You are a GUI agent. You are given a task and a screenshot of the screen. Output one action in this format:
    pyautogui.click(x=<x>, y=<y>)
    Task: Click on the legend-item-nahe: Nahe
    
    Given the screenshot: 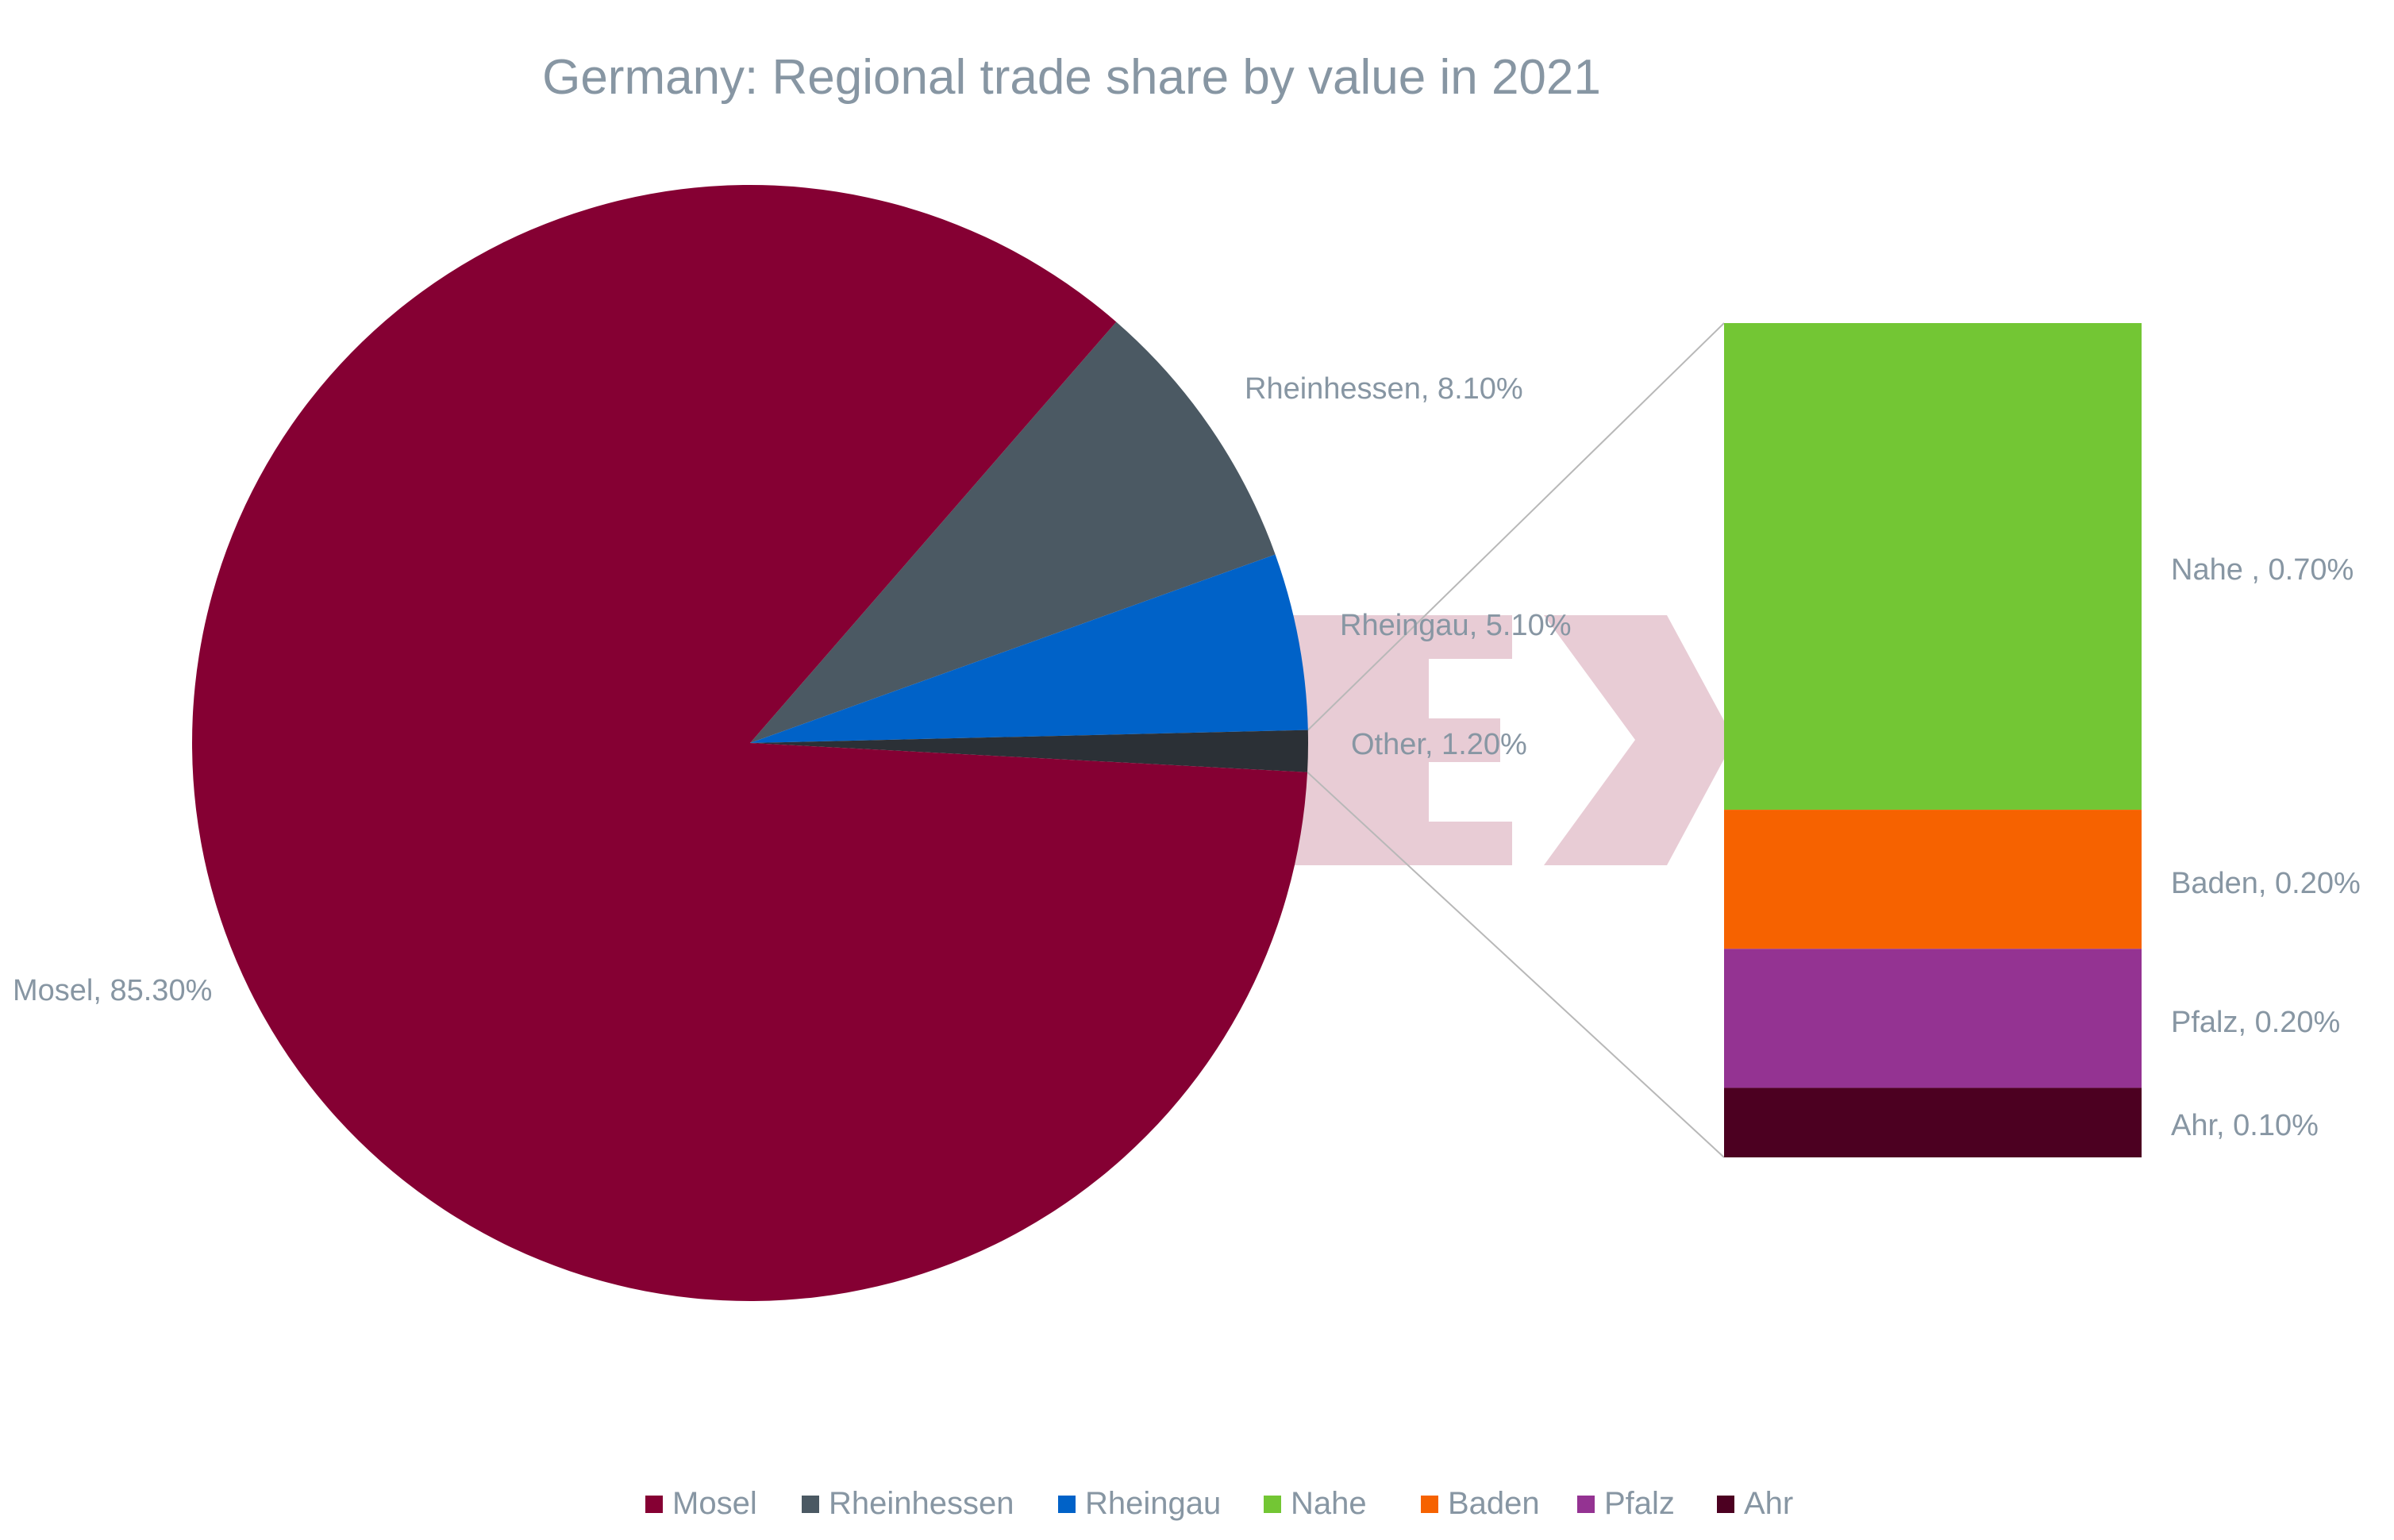 What is the action you would take?
    pyautogui.click(x=1315, y=1503)
    